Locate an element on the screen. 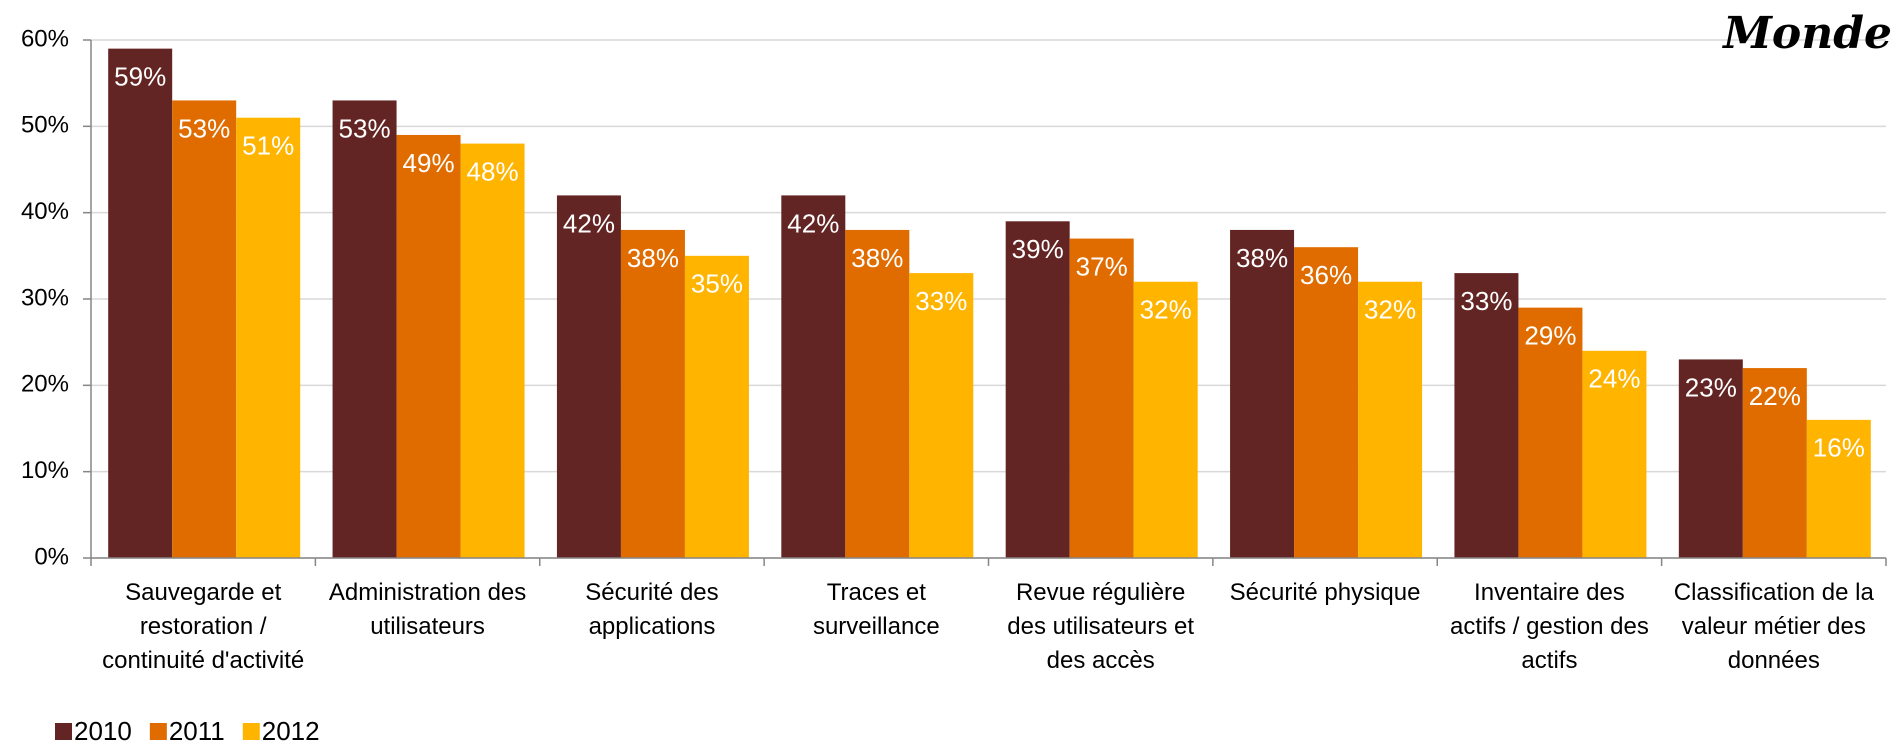 The height and width of the screenshot is (744, 1898). value-label: 23% is located at coordinates (1711, 387).